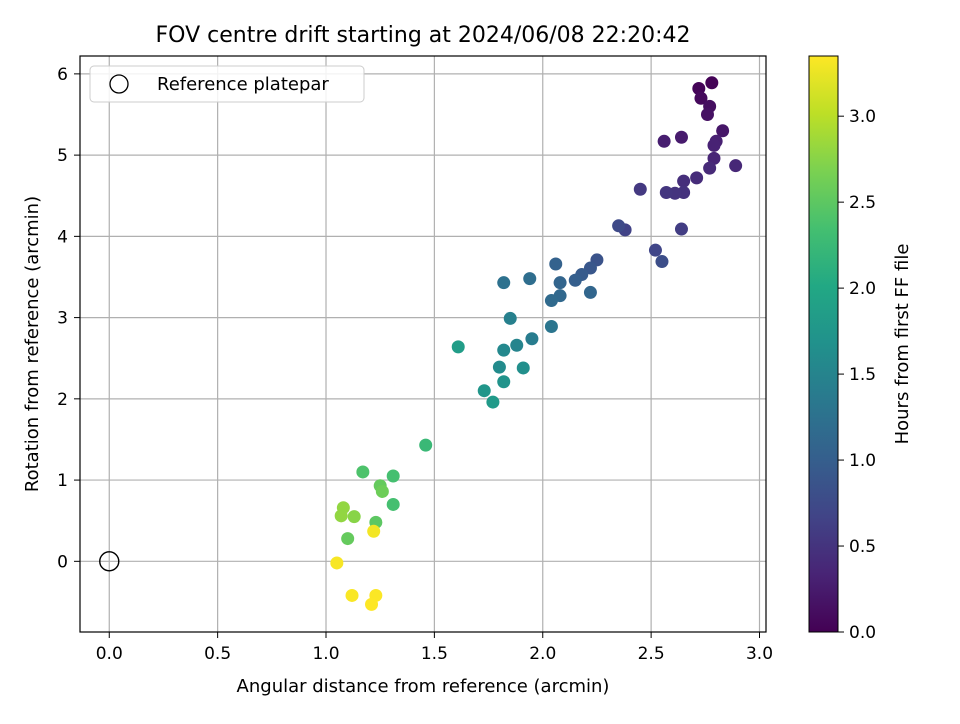 This screenshot has height=724, width=960. Describe the element at coordinates (823, 344) in the screenshot. I see `colorbar` at that location.